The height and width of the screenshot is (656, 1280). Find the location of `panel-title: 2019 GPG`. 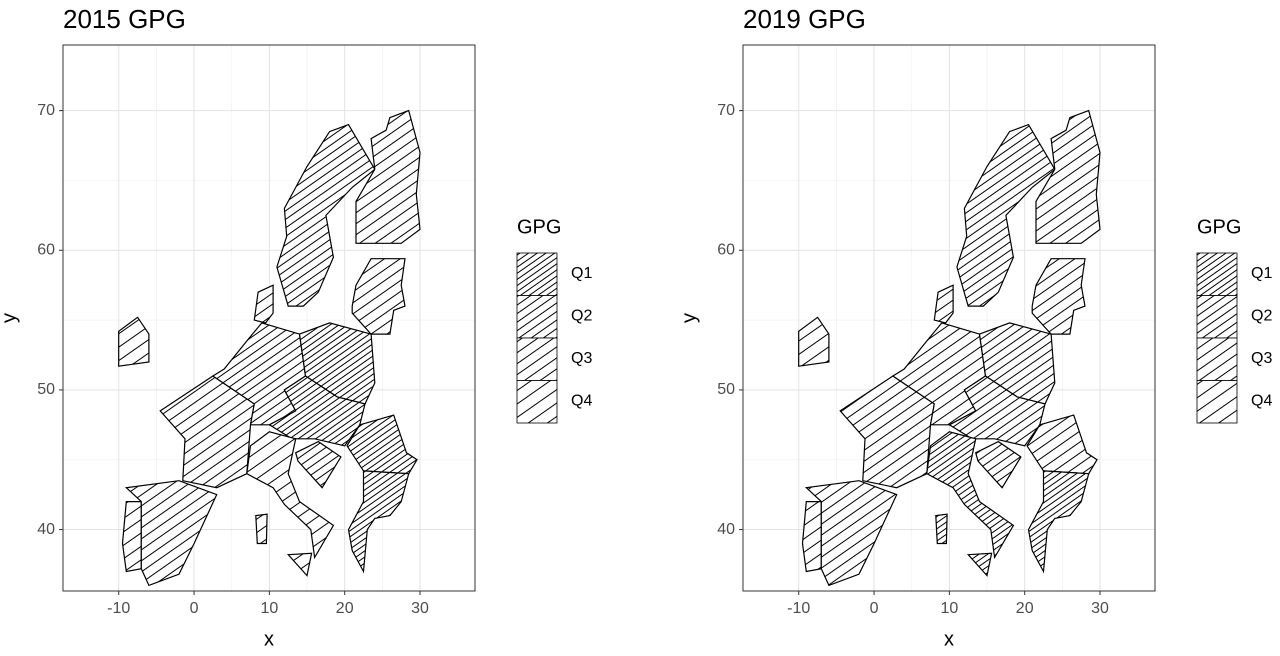

panel-title: 2019 GPG is located at coordinates (804, 19).